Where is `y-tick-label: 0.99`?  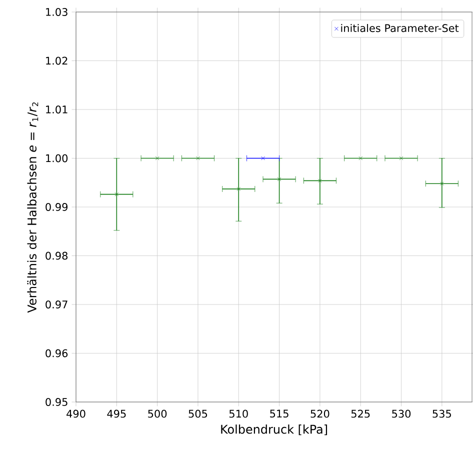 y-tick-label: 0.99 is located at coordinates (57, 207).